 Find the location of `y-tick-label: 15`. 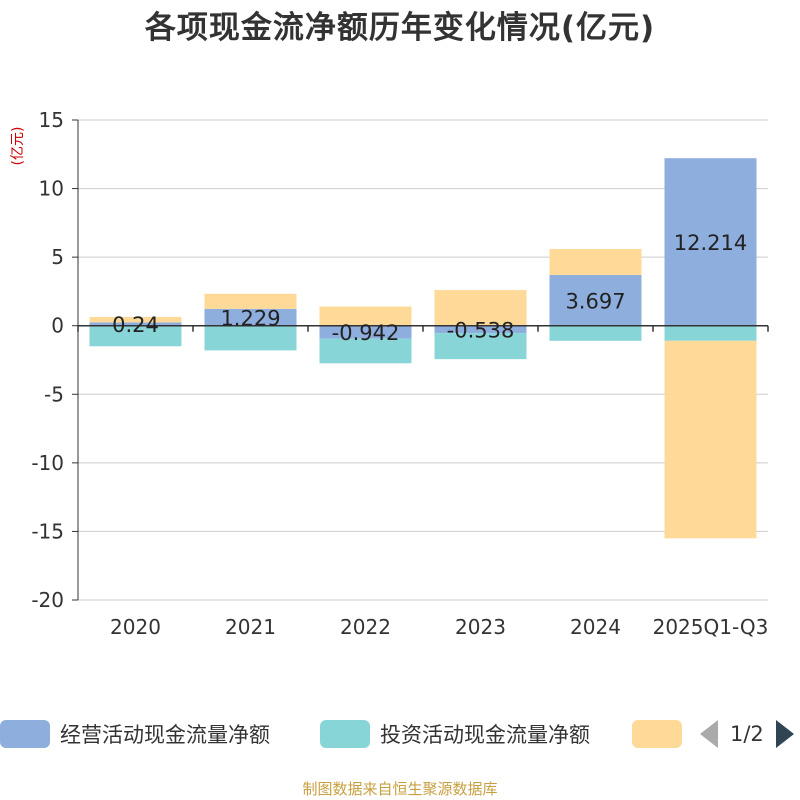

y-tick-label: 15 is located at coordinates (51, 120).